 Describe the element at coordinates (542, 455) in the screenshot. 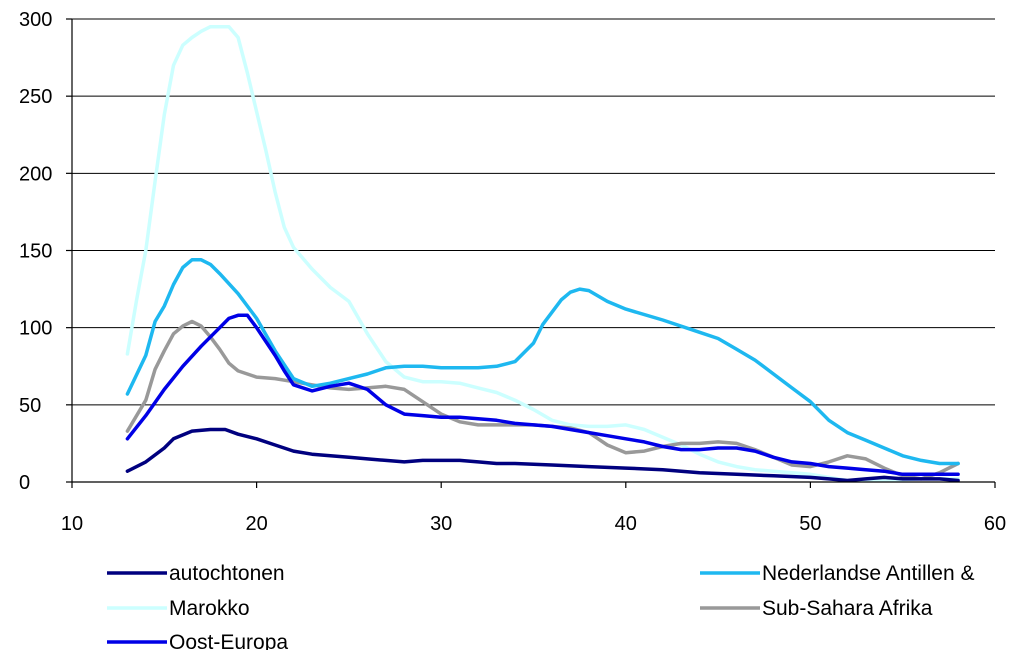

I see `series-line-autochtonen` at that location.